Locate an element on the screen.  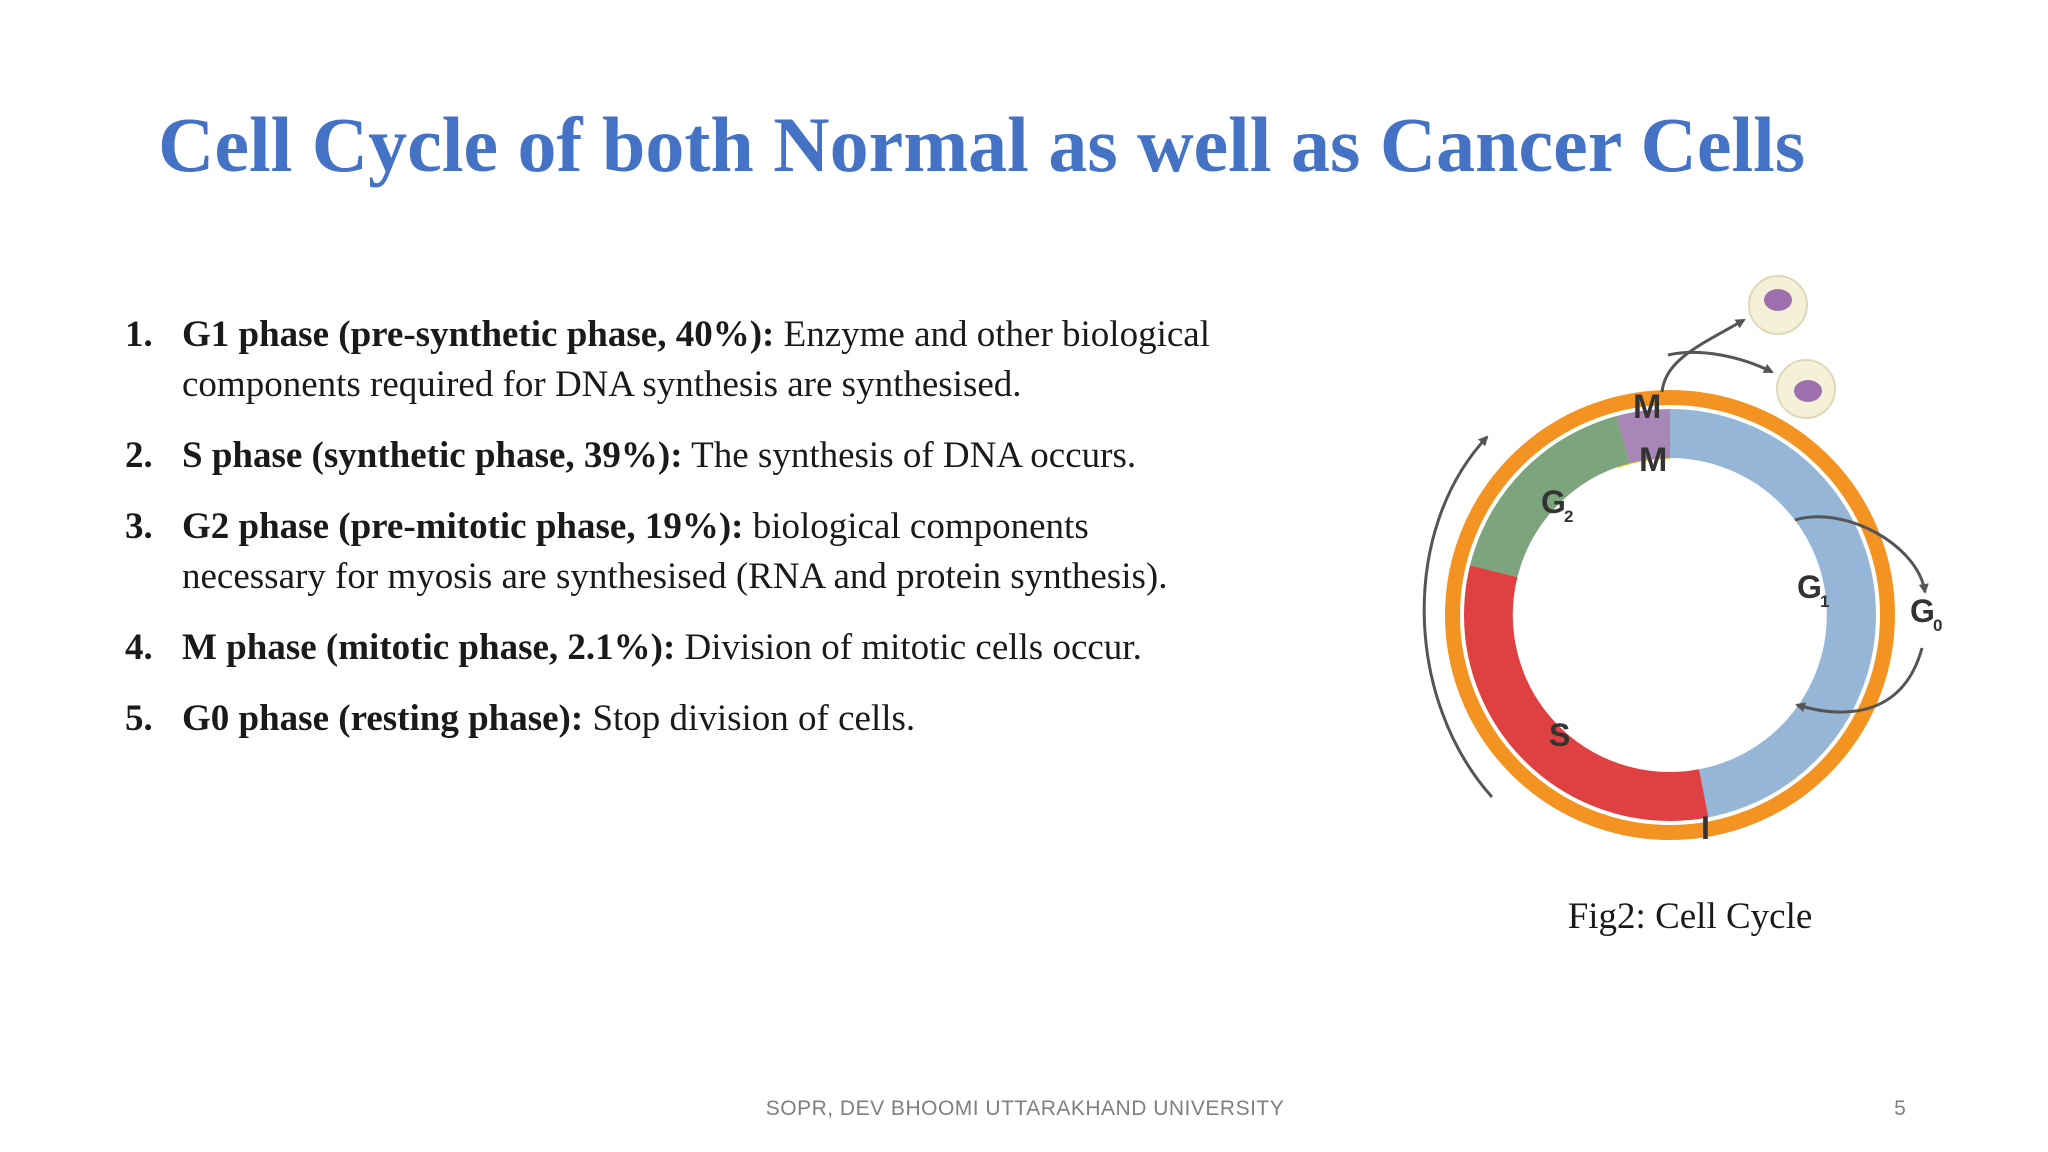
center-hole is located at coordinates (1670, 615).